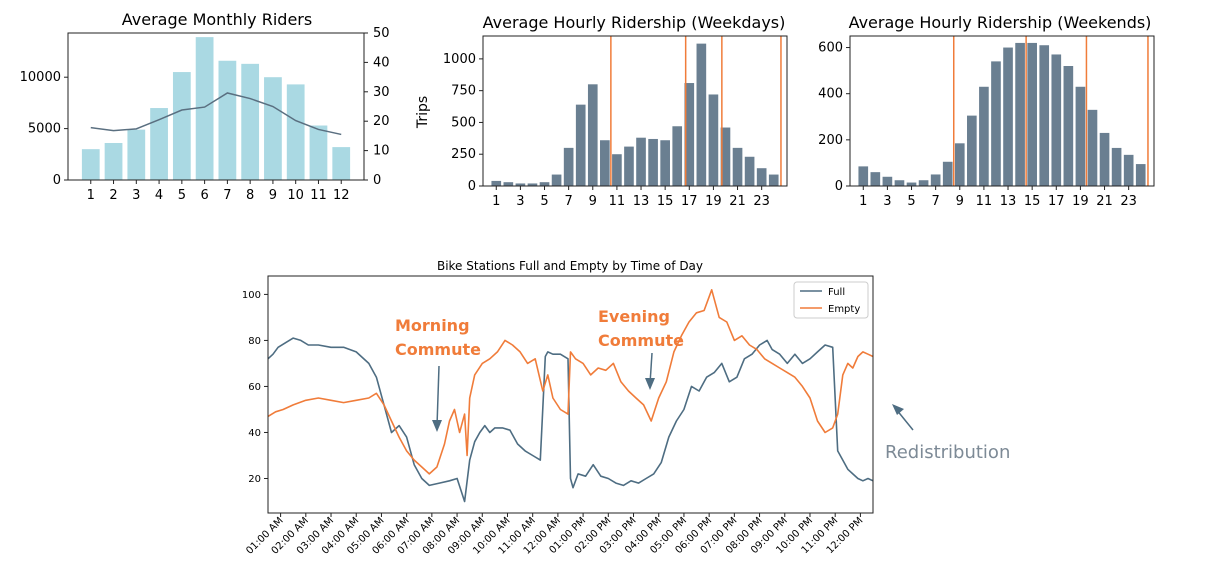  I want to click on y-tick-label: 1000, so click(459, 59).